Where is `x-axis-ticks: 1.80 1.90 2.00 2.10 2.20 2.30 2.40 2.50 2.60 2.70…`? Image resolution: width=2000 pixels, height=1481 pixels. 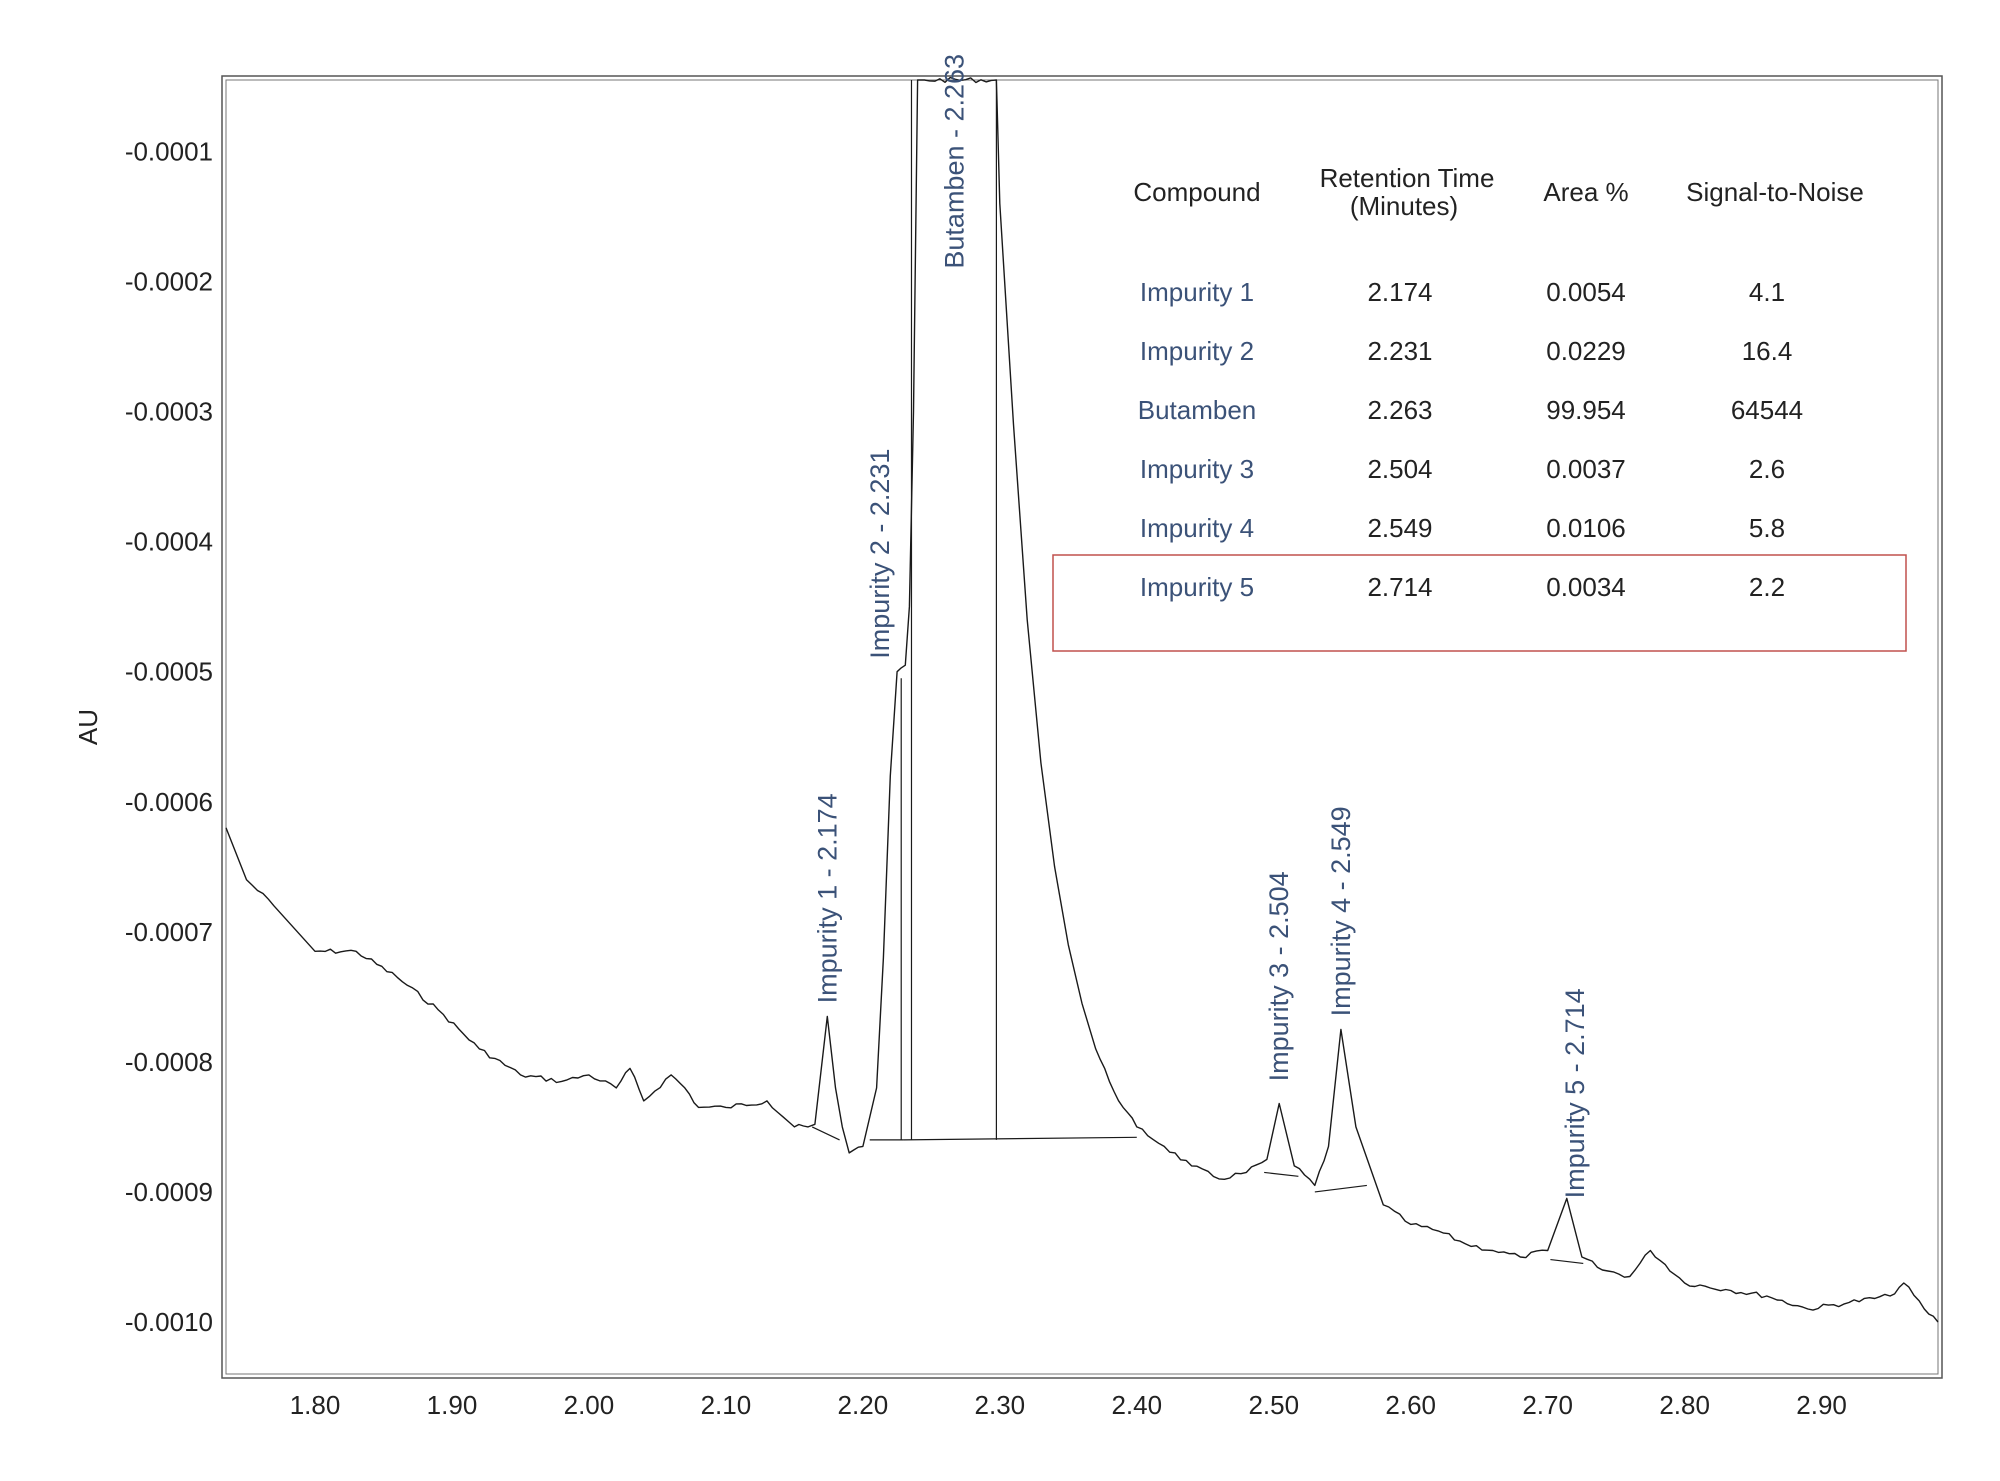 x-axis-ticks: 1.80 1.90 2.00 2.10 2.20 2.30 2.40 2.50 2.60 2.70… is located at coordinates (1068, 1405).